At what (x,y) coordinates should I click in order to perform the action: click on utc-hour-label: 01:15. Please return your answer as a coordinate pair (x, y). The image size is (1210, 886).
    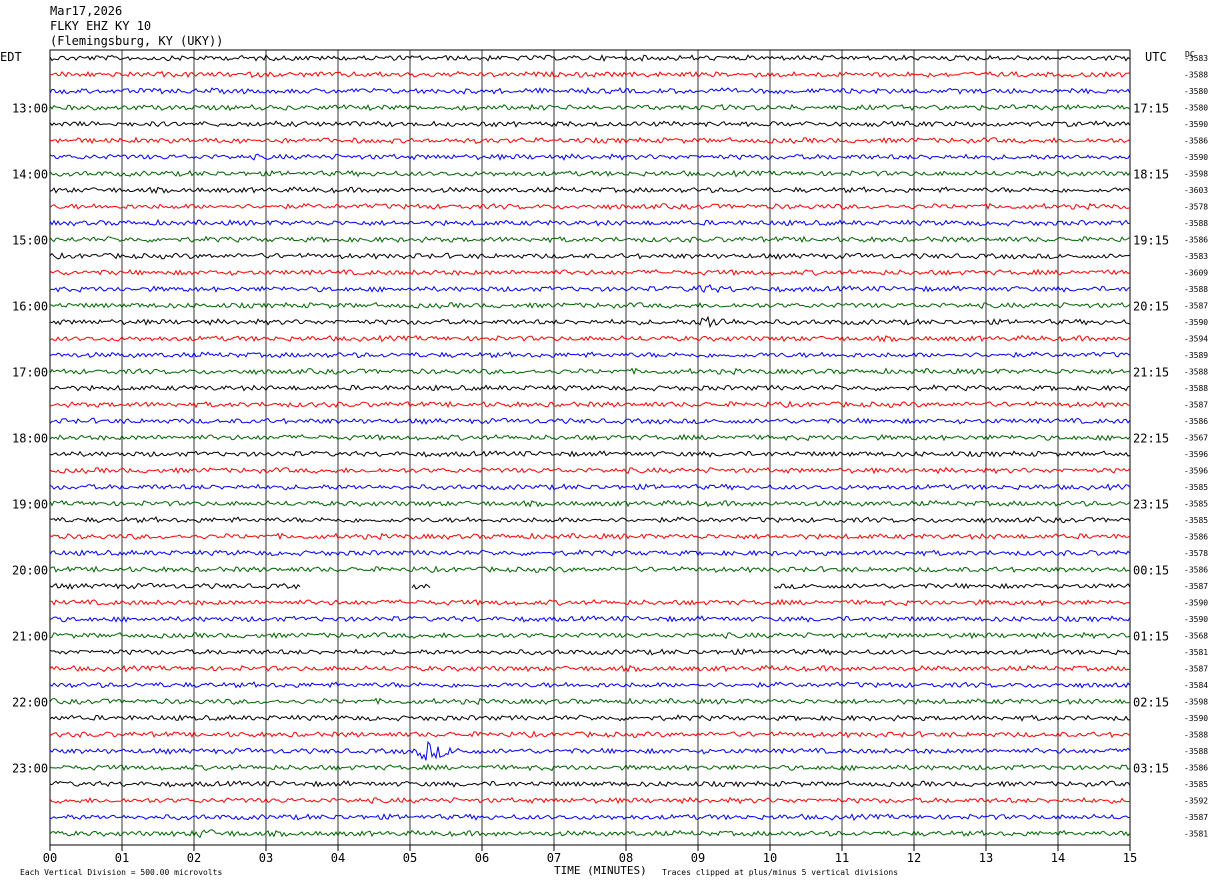
    Looking at the image, I should click on (1151, 637).